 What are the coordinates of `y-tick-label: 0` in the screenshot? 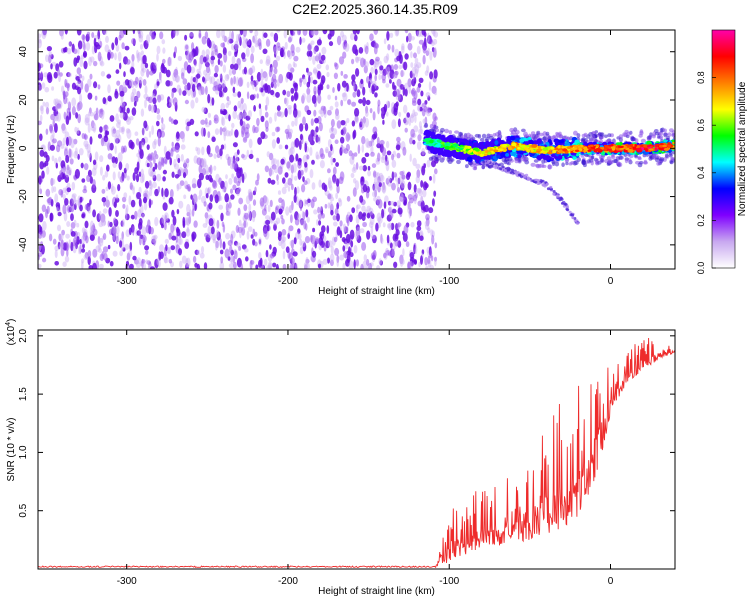 It's located at (23, 148).